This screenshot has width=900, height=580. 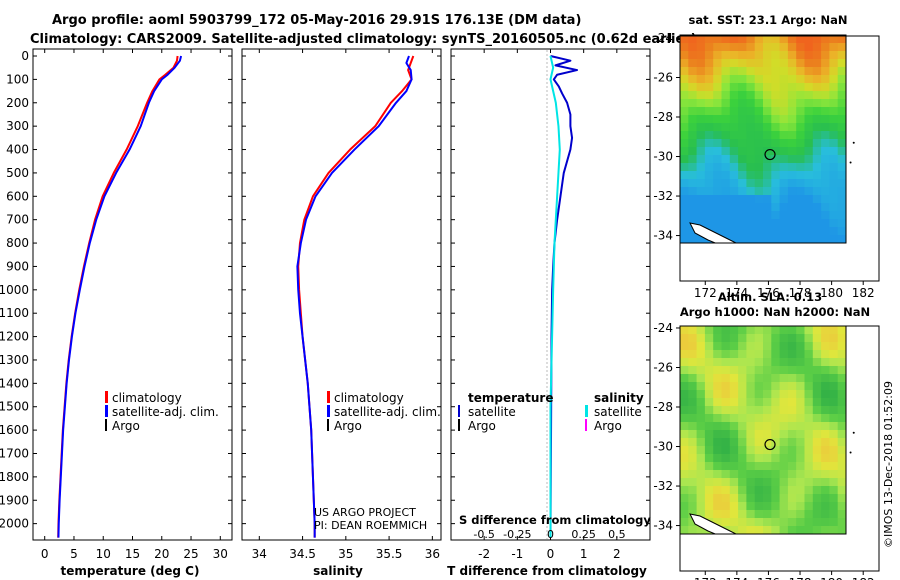 What do you see at coordinates (736, 578) in the screenshot?
I see `lon-tick-label: 174` at bounding box center [736, 578].